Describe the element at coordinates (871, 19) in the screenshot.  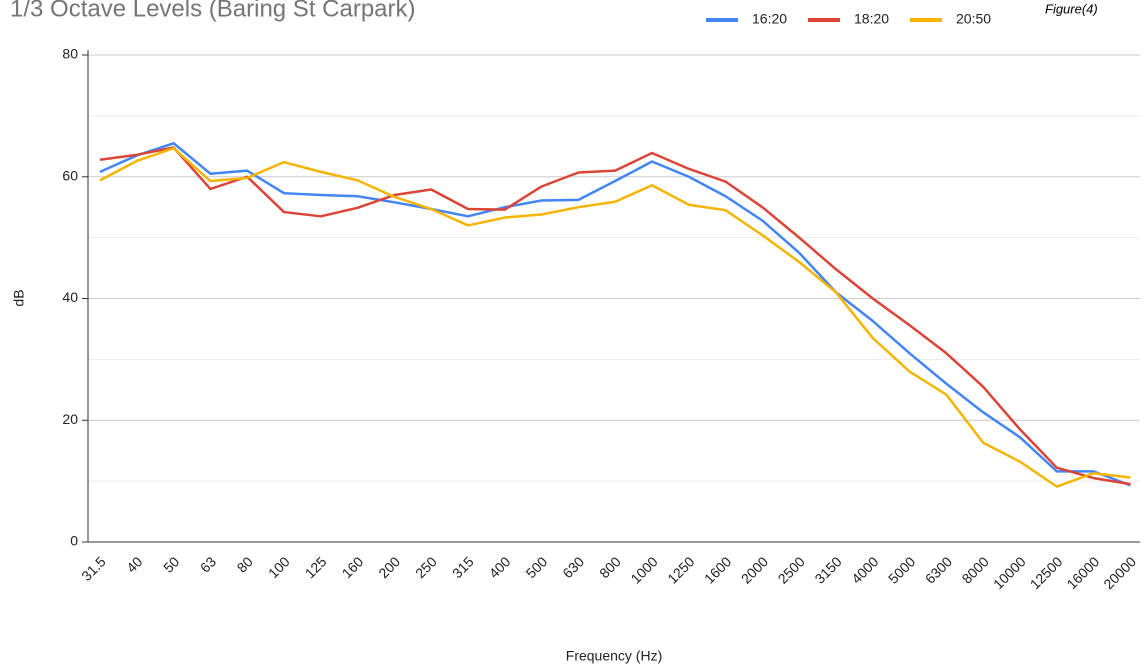
I see `legend-label: 18:20` at that location.